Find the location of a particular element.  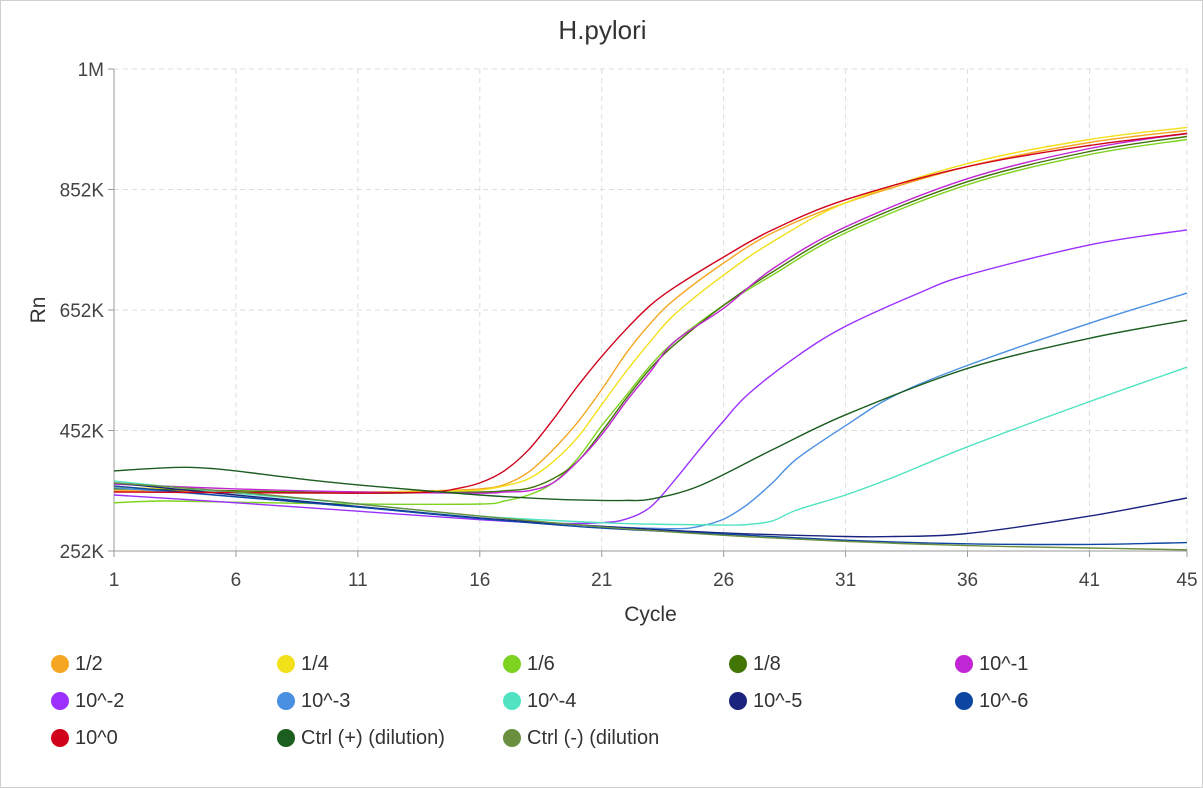

legend-label: 10^-5 is located at coordinates (778, 700).